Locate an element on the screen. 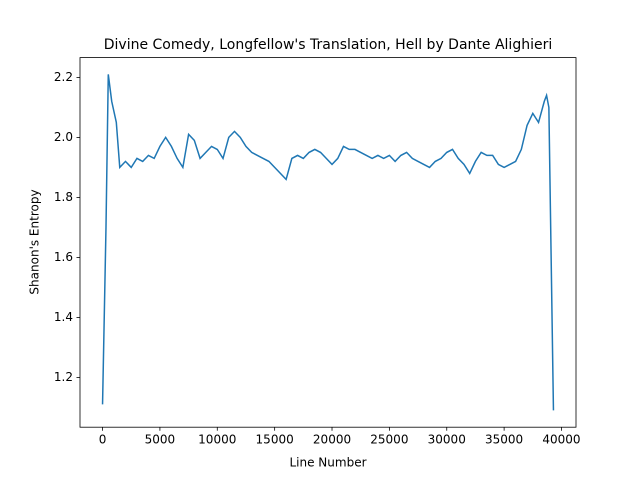 The width and height of the screenshot is (640, 480). x-axis-label: Line Number is located at coordinates (327, 463).